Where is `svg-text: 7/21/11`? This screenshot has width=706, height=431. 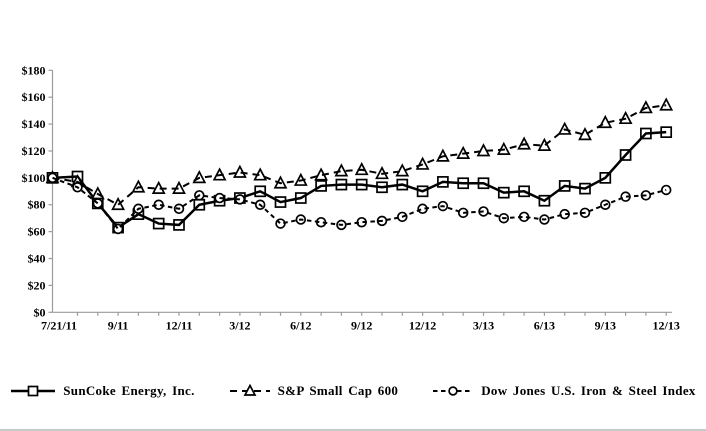 svg-text: 7/21/11 is located at coordinates (59, 325).